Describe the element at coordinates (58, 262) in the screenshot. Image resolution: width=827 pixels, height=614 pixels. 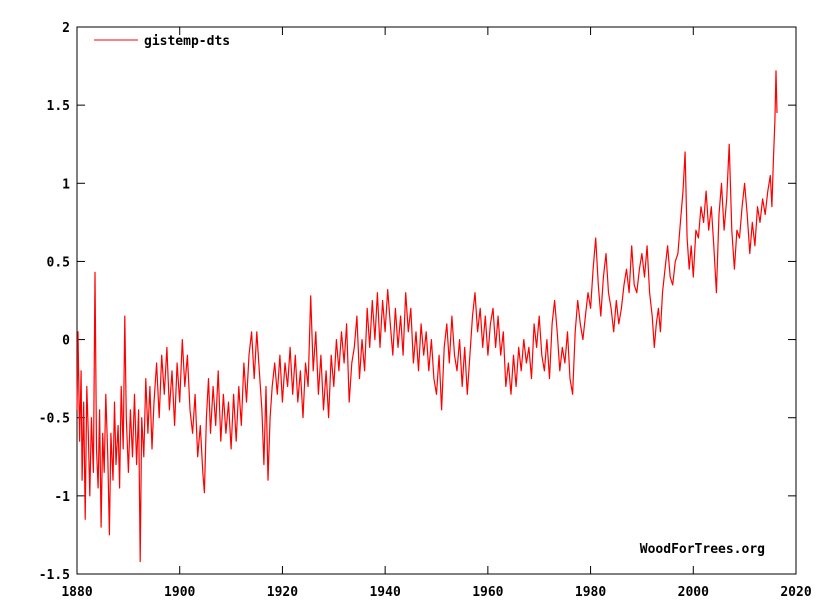
I see `y-tick-label: 0.5` at that location.